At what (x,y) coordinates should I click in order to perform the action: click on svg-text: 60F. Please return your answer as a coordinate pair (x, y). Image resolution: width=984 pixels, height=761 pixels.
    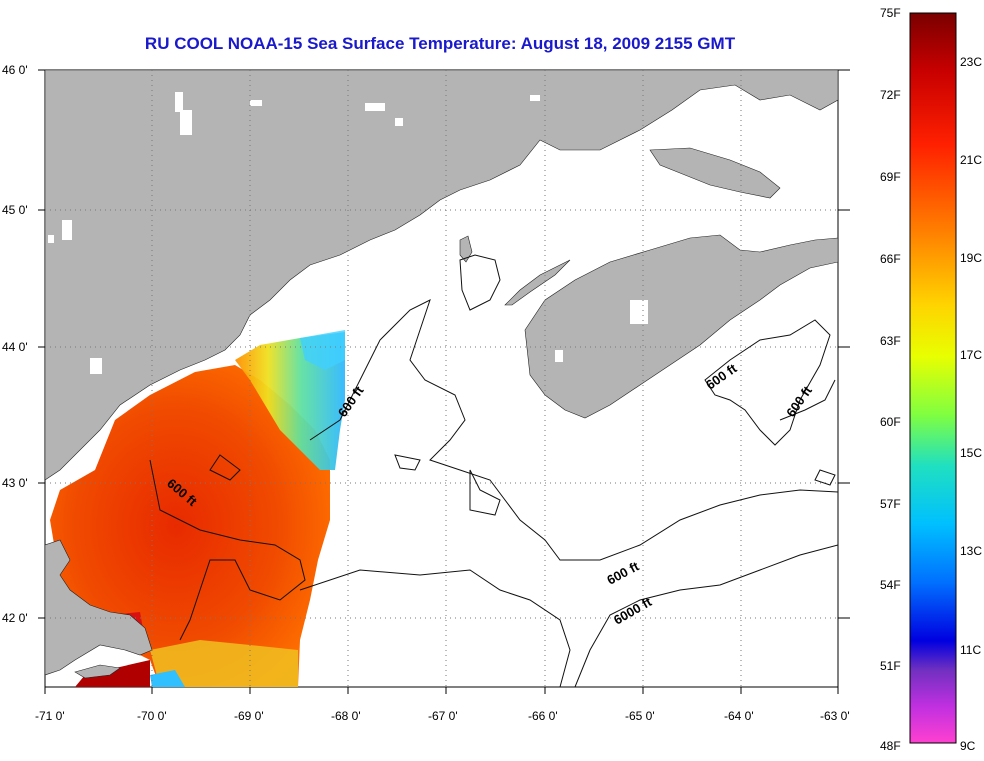
    Looking at the image, I should click on (890, 422).